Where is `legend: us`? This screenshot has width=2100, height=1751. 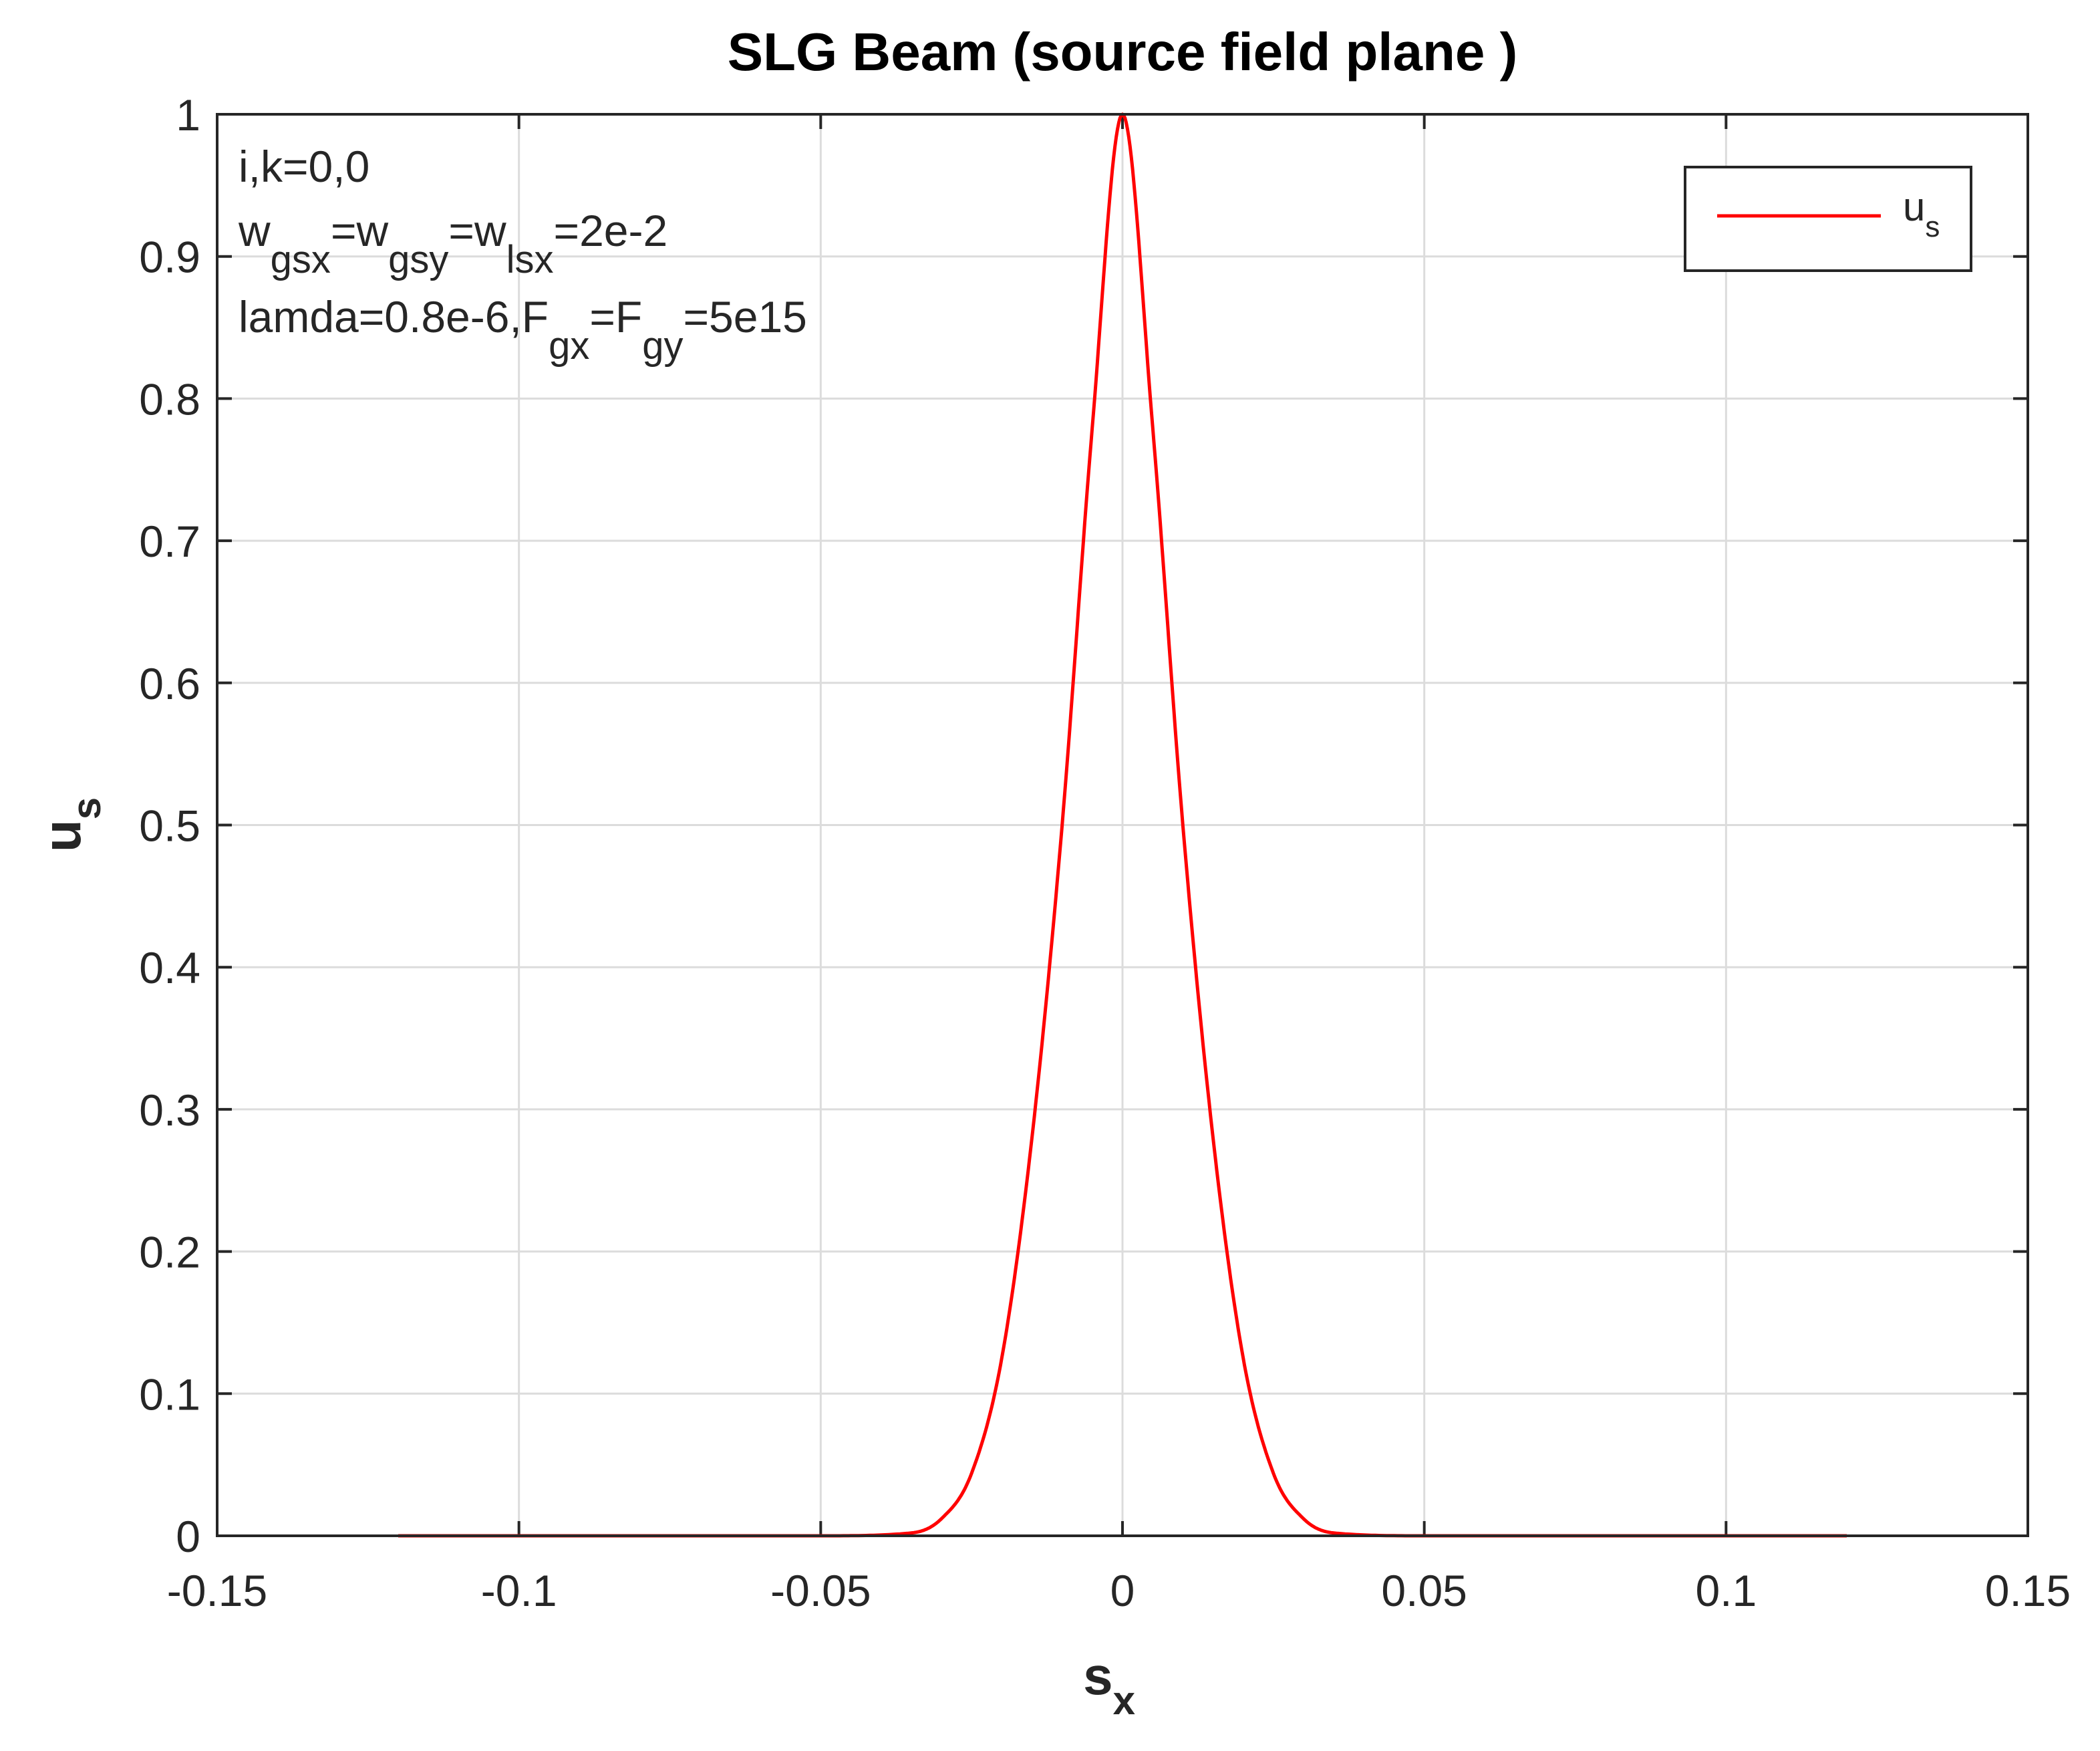 legend: us is located at coordinates (1828, 219).